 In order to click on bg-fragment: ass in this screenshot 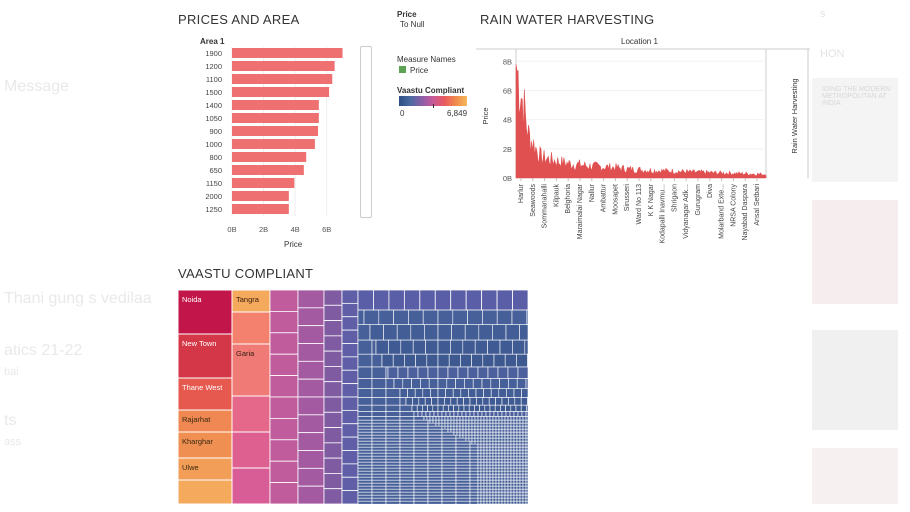, I will do `click(13, 442)`.